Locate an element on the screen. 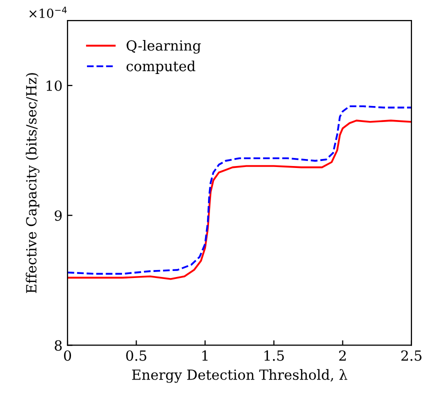 The image size is (422, 411). x-tick-label: 1 is located at coordinates (205, 355).